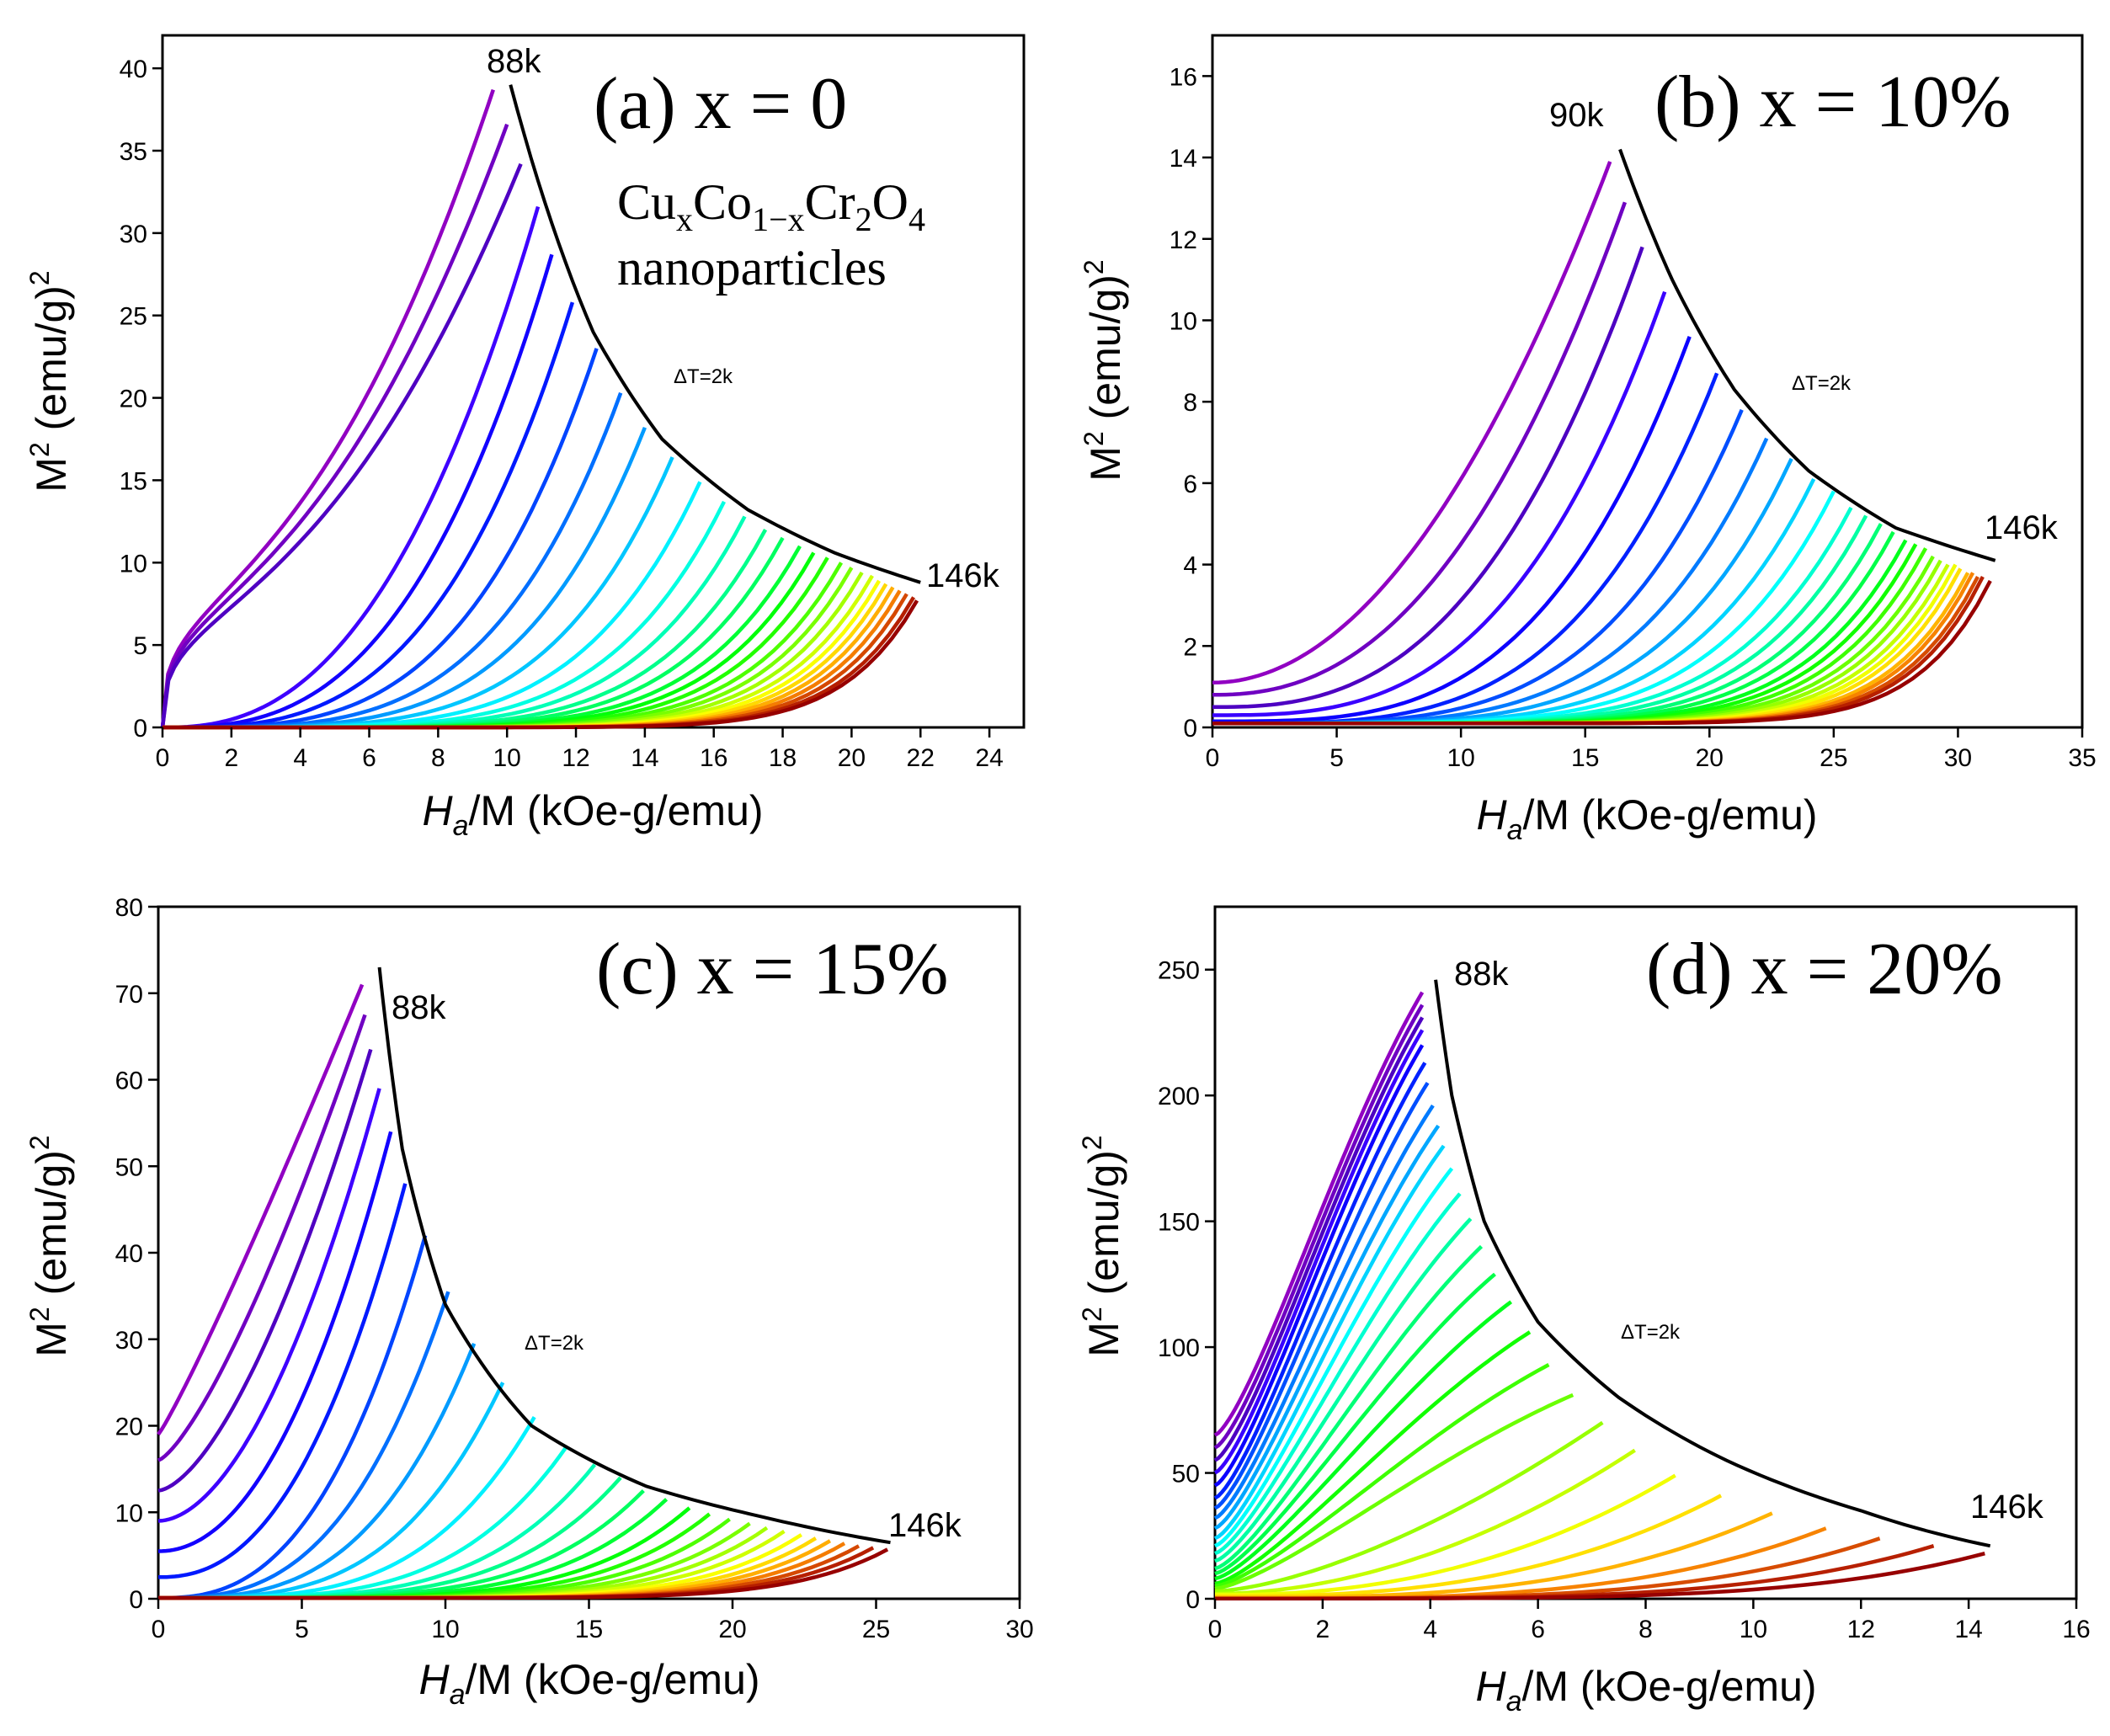  What do you see at coordinates (129, 908) in the screenshot?
I see `y-tick-label: 80` at bounding box center [129, 908].